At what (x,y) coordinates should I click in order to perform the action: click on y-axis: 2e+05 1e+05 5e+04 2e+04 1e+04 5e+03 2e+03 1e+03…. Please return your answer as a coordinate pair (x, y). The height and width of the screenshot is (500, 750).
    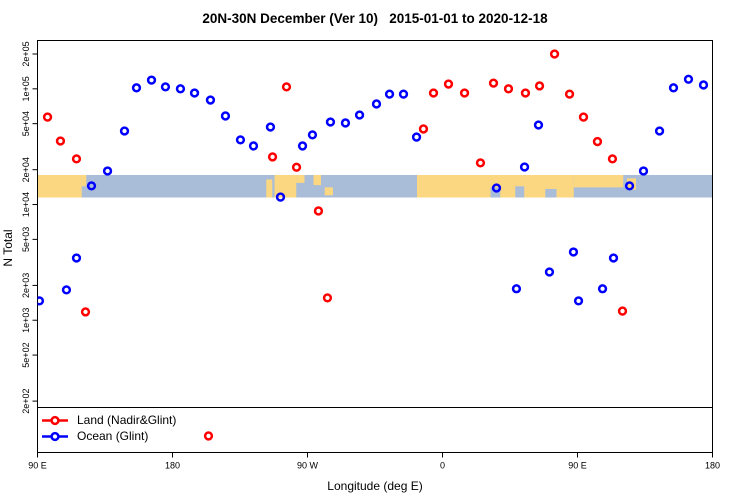
    Looking at the image, I should click on (29, 227).